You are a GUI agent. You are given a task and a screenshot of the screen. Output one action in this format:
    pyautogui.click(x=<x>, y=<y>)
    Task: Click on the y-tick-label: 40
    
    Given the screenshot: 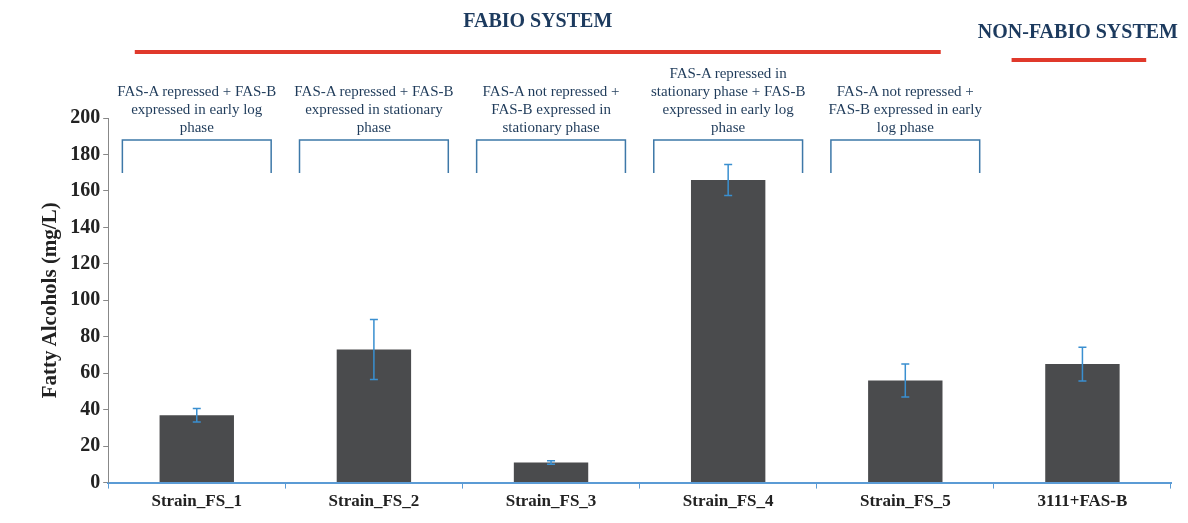 What is the action you would take?
    pyautogui.click(x=90, y=407)
    